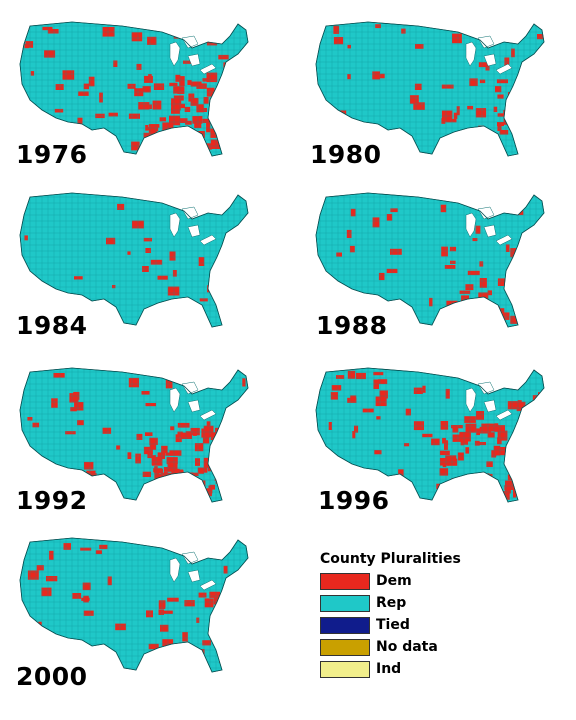  What do you see at coordinates (390, 559) in the screenshot?
I see `legend-title: County Pluralities` at bounding box center [390, 559].